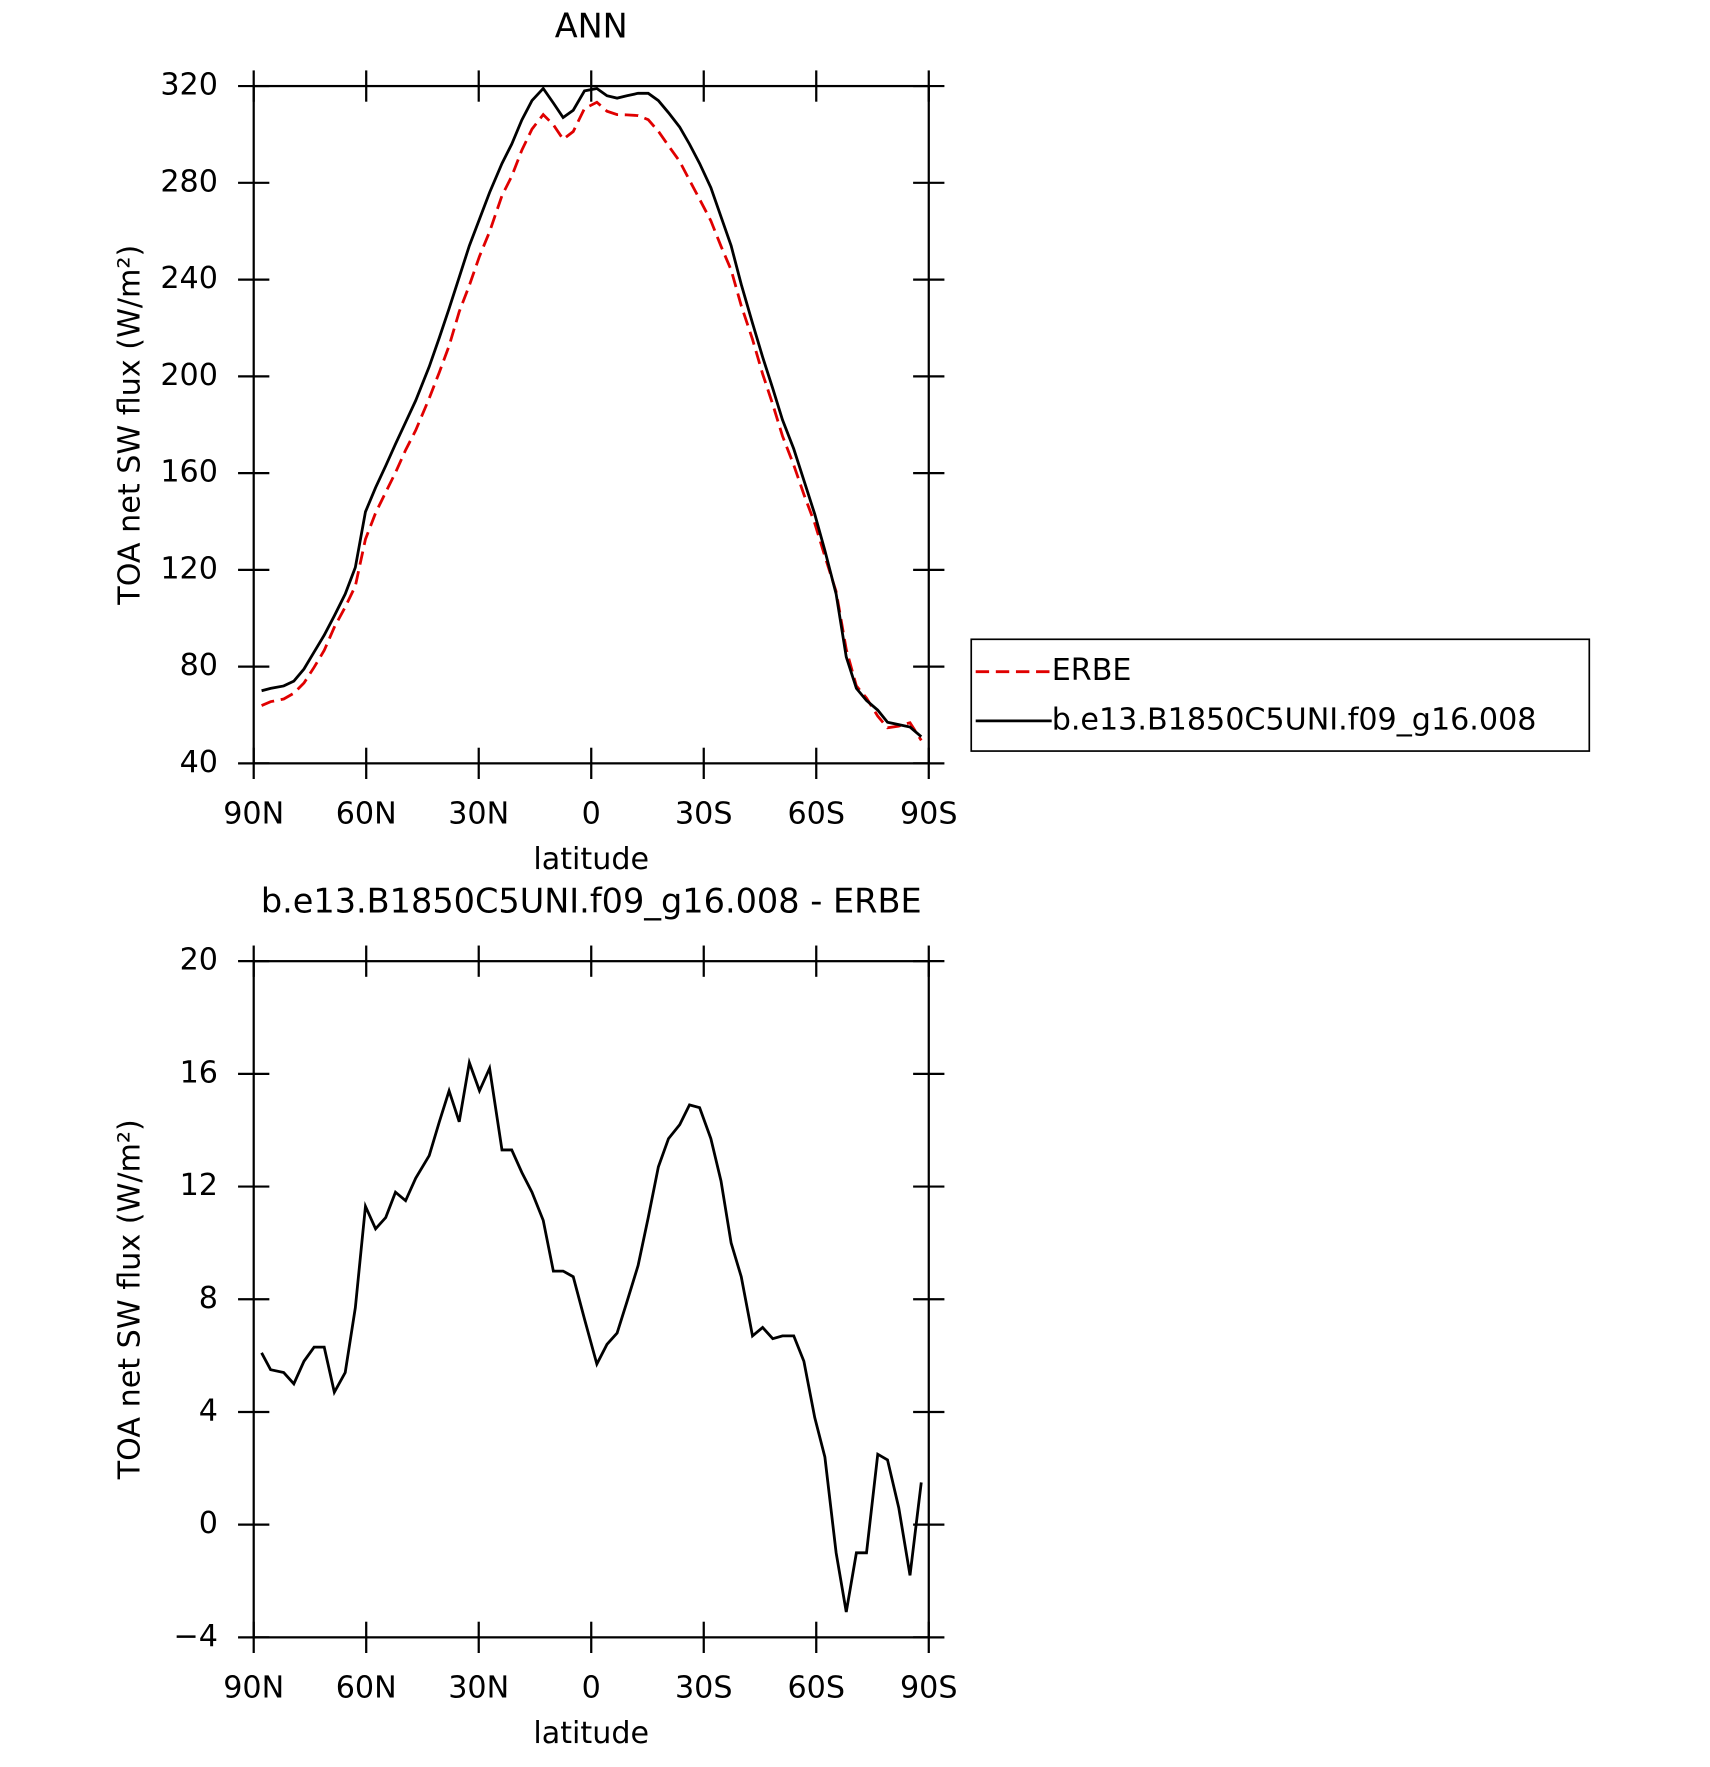 This screenshot has width=1710, height=1767. What do you see at coordinates (189, 181) in the screenshot?
I see `y-tick-label: 280` at bounding box center [189, 181].